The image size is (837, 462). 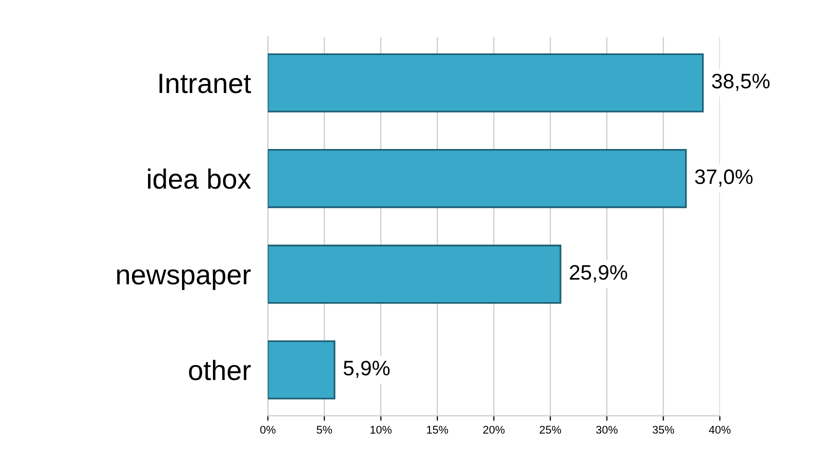 What do you see at coordinates (220, 370) in the screenshot?
I see `y-tick-label: other` at bounding box center [220, 370].